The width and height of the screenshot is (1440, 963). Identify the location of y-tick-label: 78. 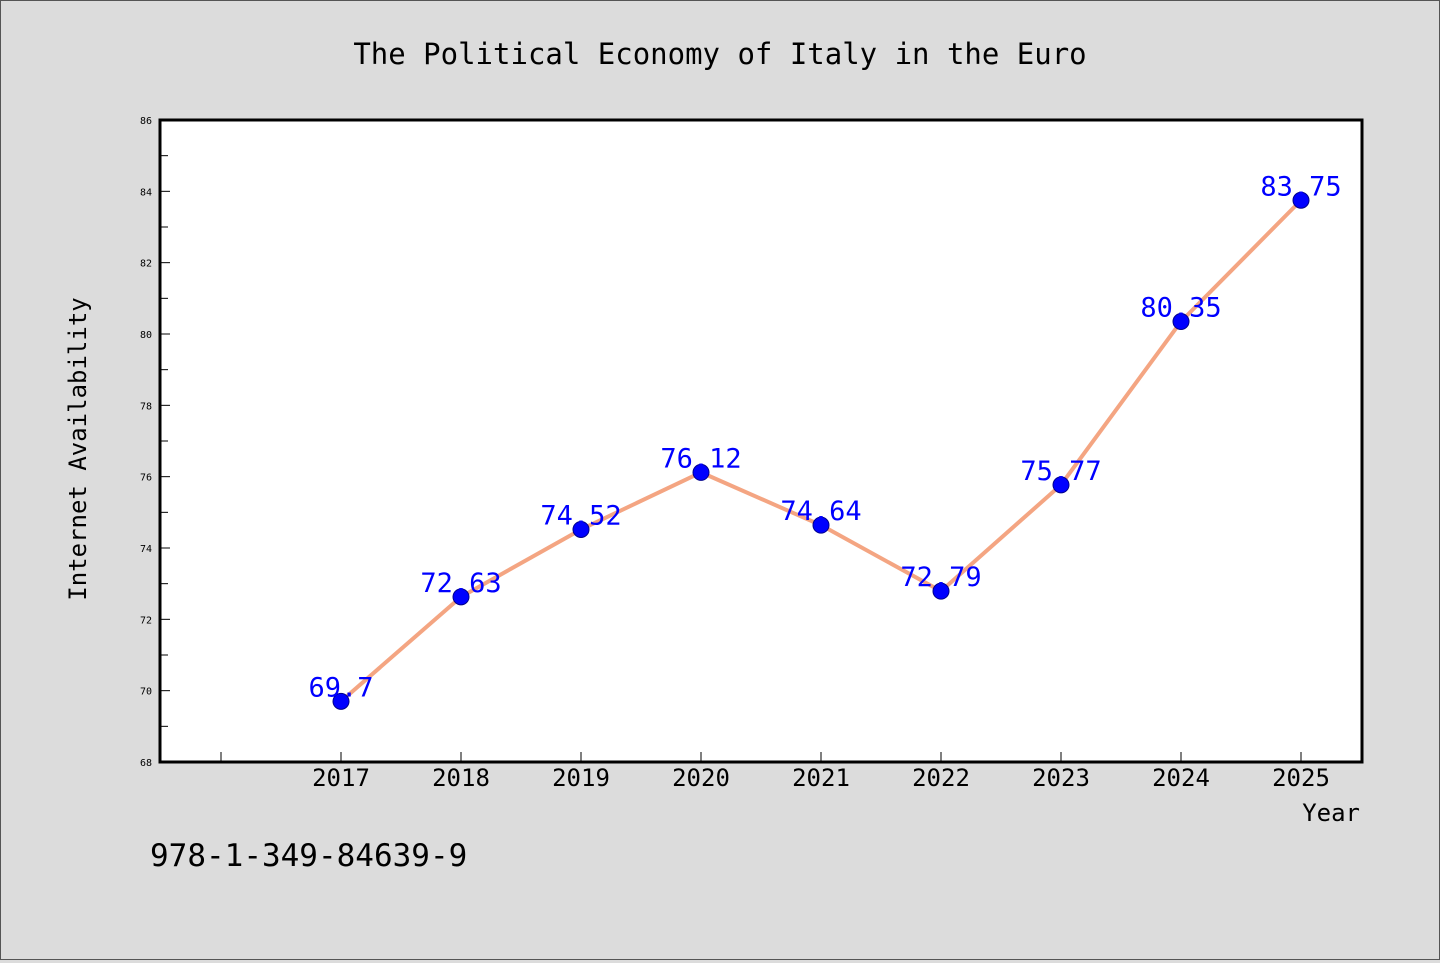
(146, 406).